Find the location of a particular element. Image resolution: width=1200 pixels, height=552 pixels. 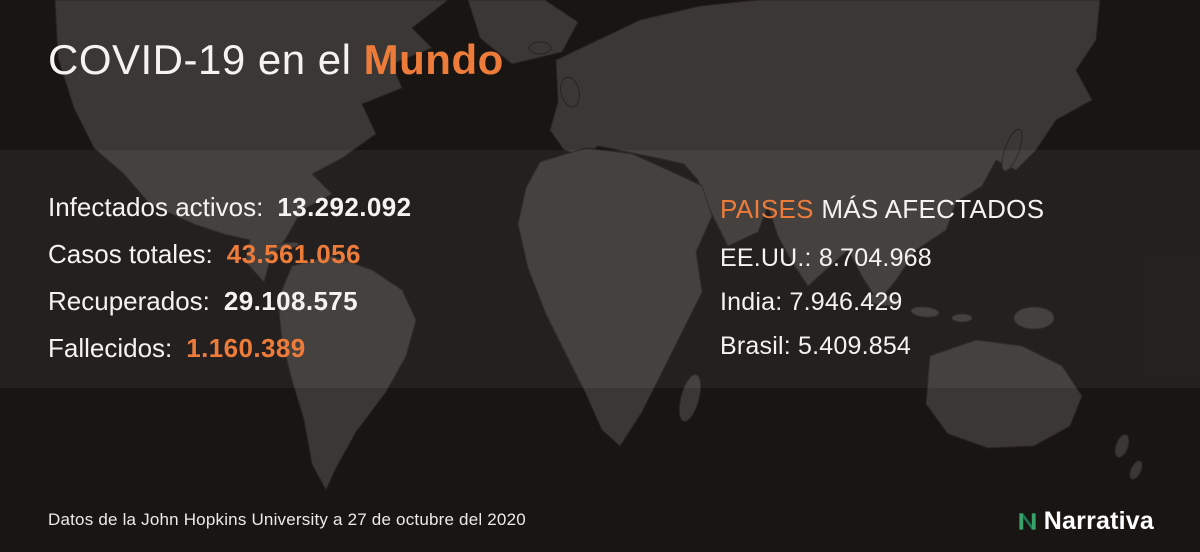

country-label: Brasil: is located at coordinates (755, 346).